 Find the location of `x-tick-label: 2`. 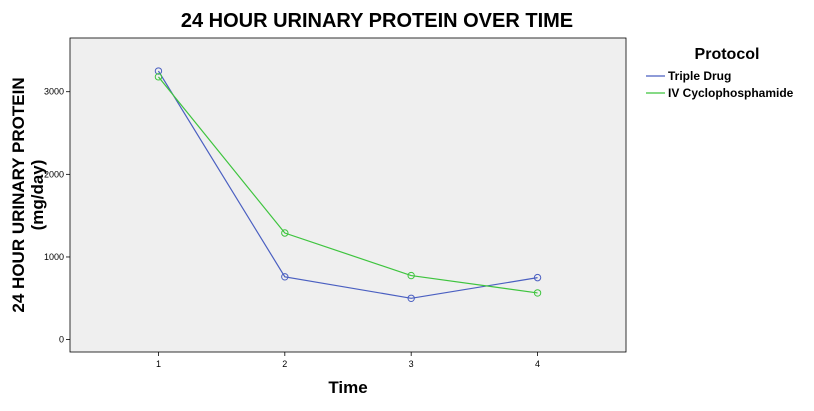

x-tick-label: 2 is located at coordinates (284, 364).